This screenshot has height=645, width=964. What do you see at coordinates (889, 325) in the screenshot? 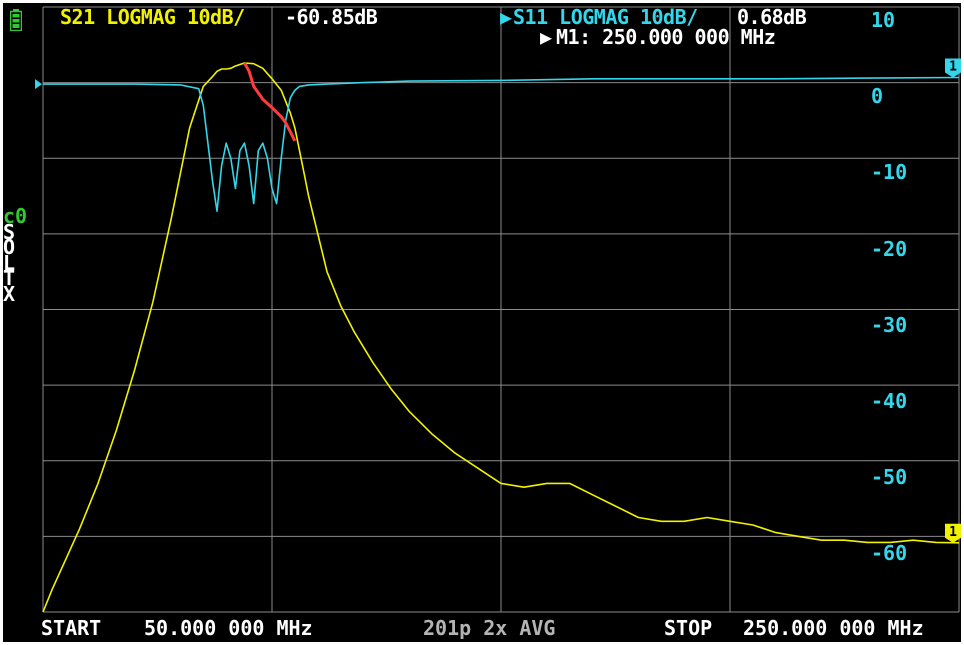
I see `y-tick: -30` at bounding box center [889, 325].